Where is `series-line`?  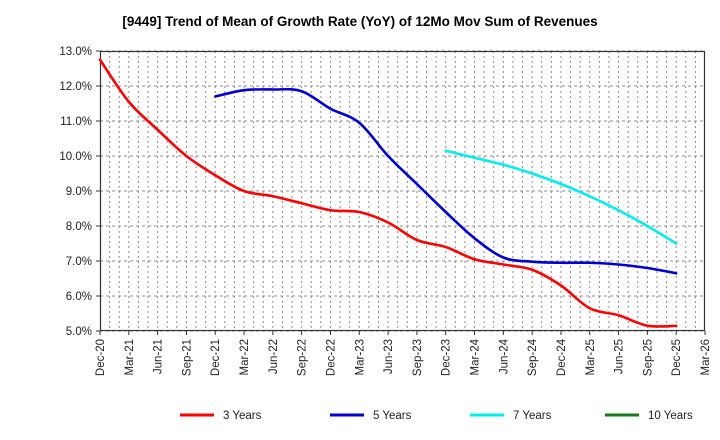
series-line is located at coordinates (561, 197).